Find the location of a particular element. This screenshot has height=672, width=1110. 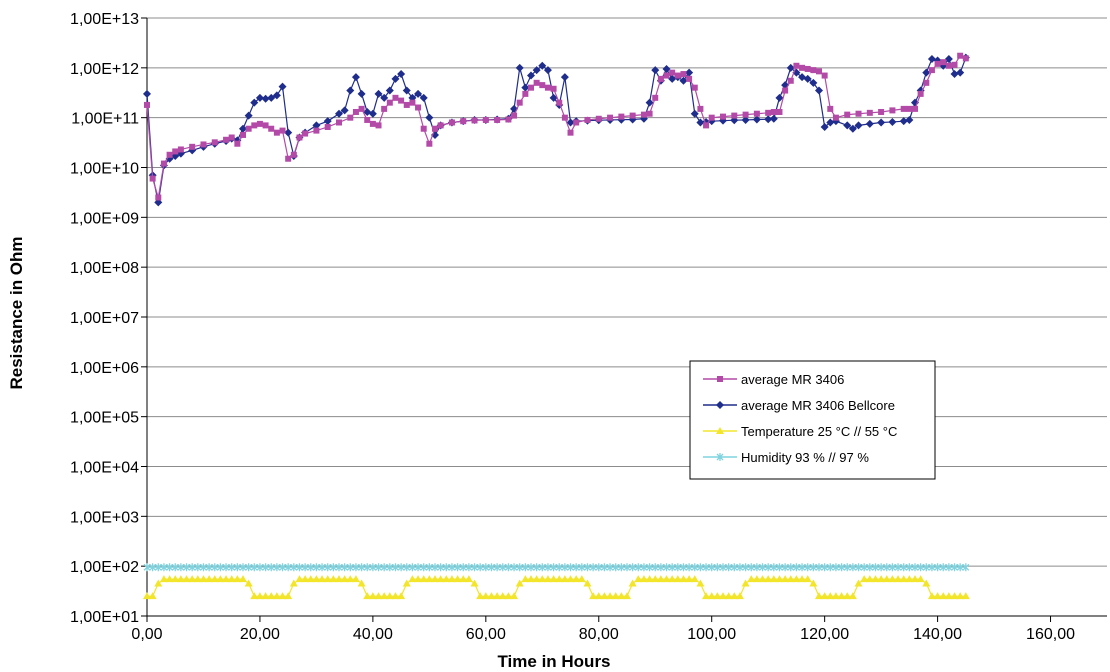

x-axis-title: Time in Hours is located at coordinates (553, 661).